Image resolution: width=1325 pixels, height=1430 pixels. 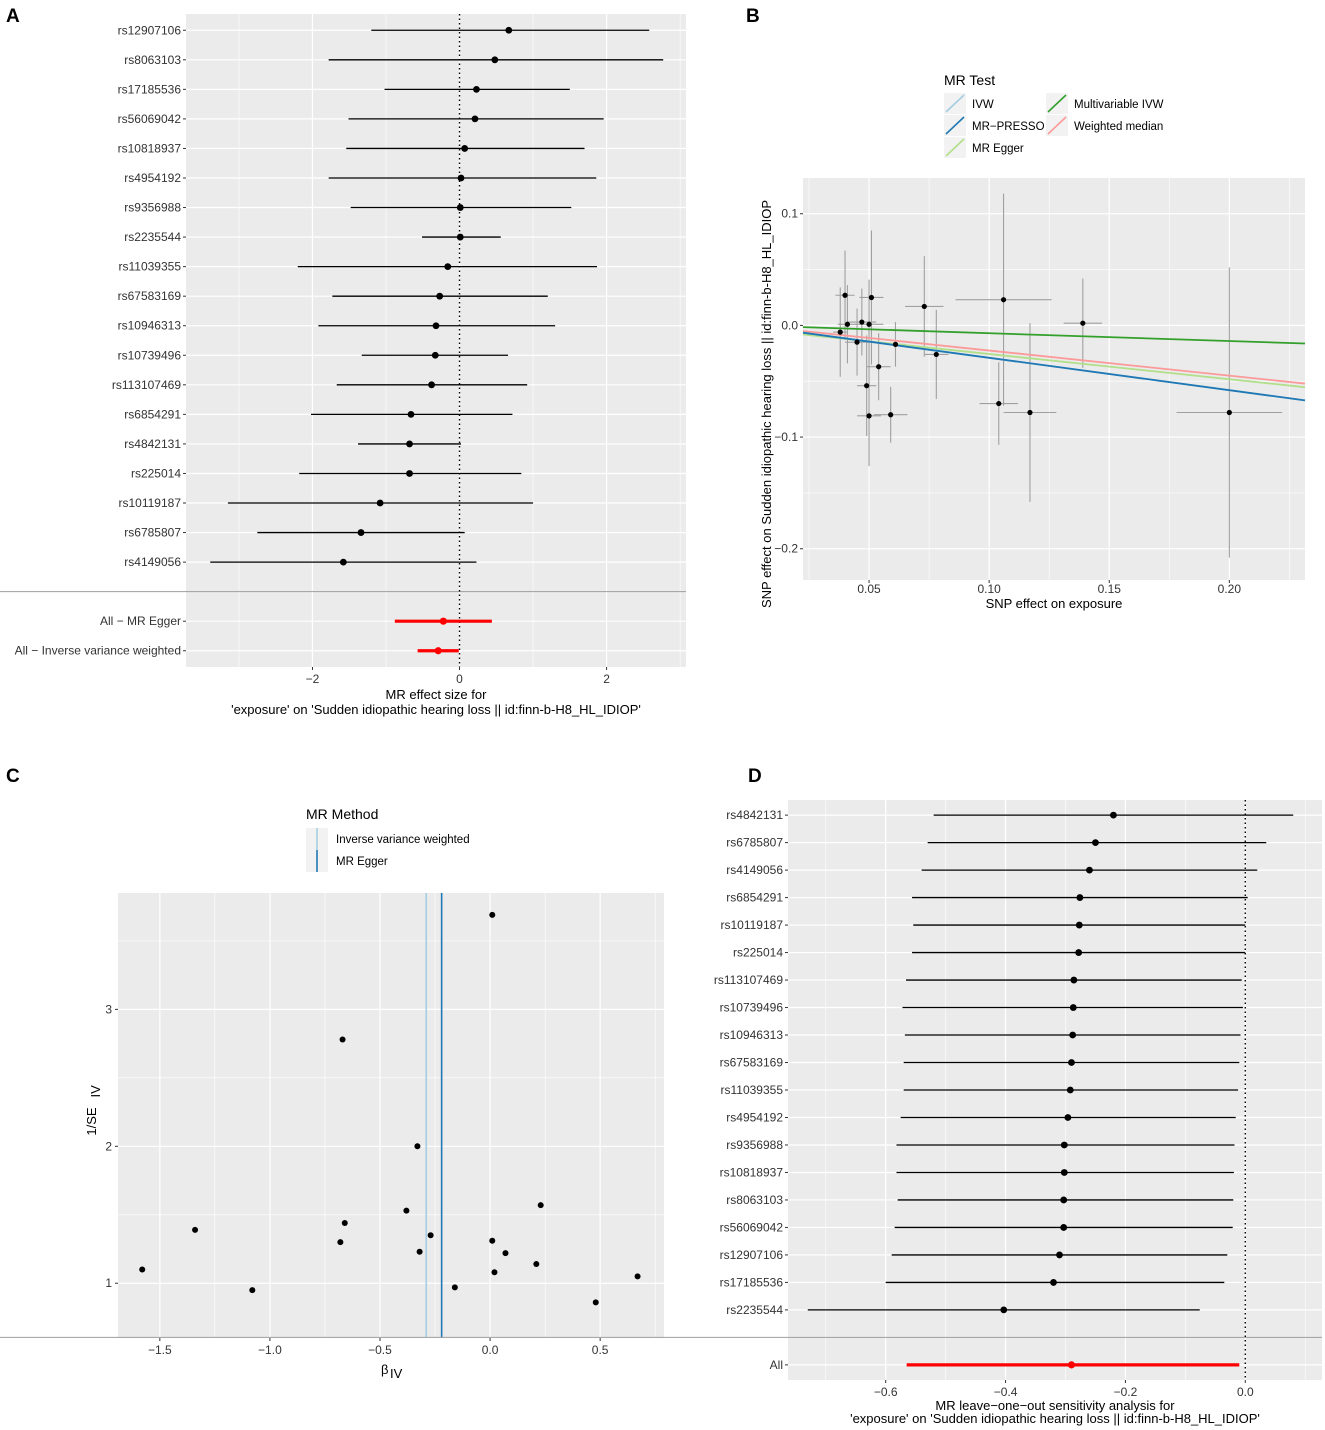 What do you see at coordinates (391, 1115) in the screenshot?
I see `plot-background` at bounding box center [391, 1115].